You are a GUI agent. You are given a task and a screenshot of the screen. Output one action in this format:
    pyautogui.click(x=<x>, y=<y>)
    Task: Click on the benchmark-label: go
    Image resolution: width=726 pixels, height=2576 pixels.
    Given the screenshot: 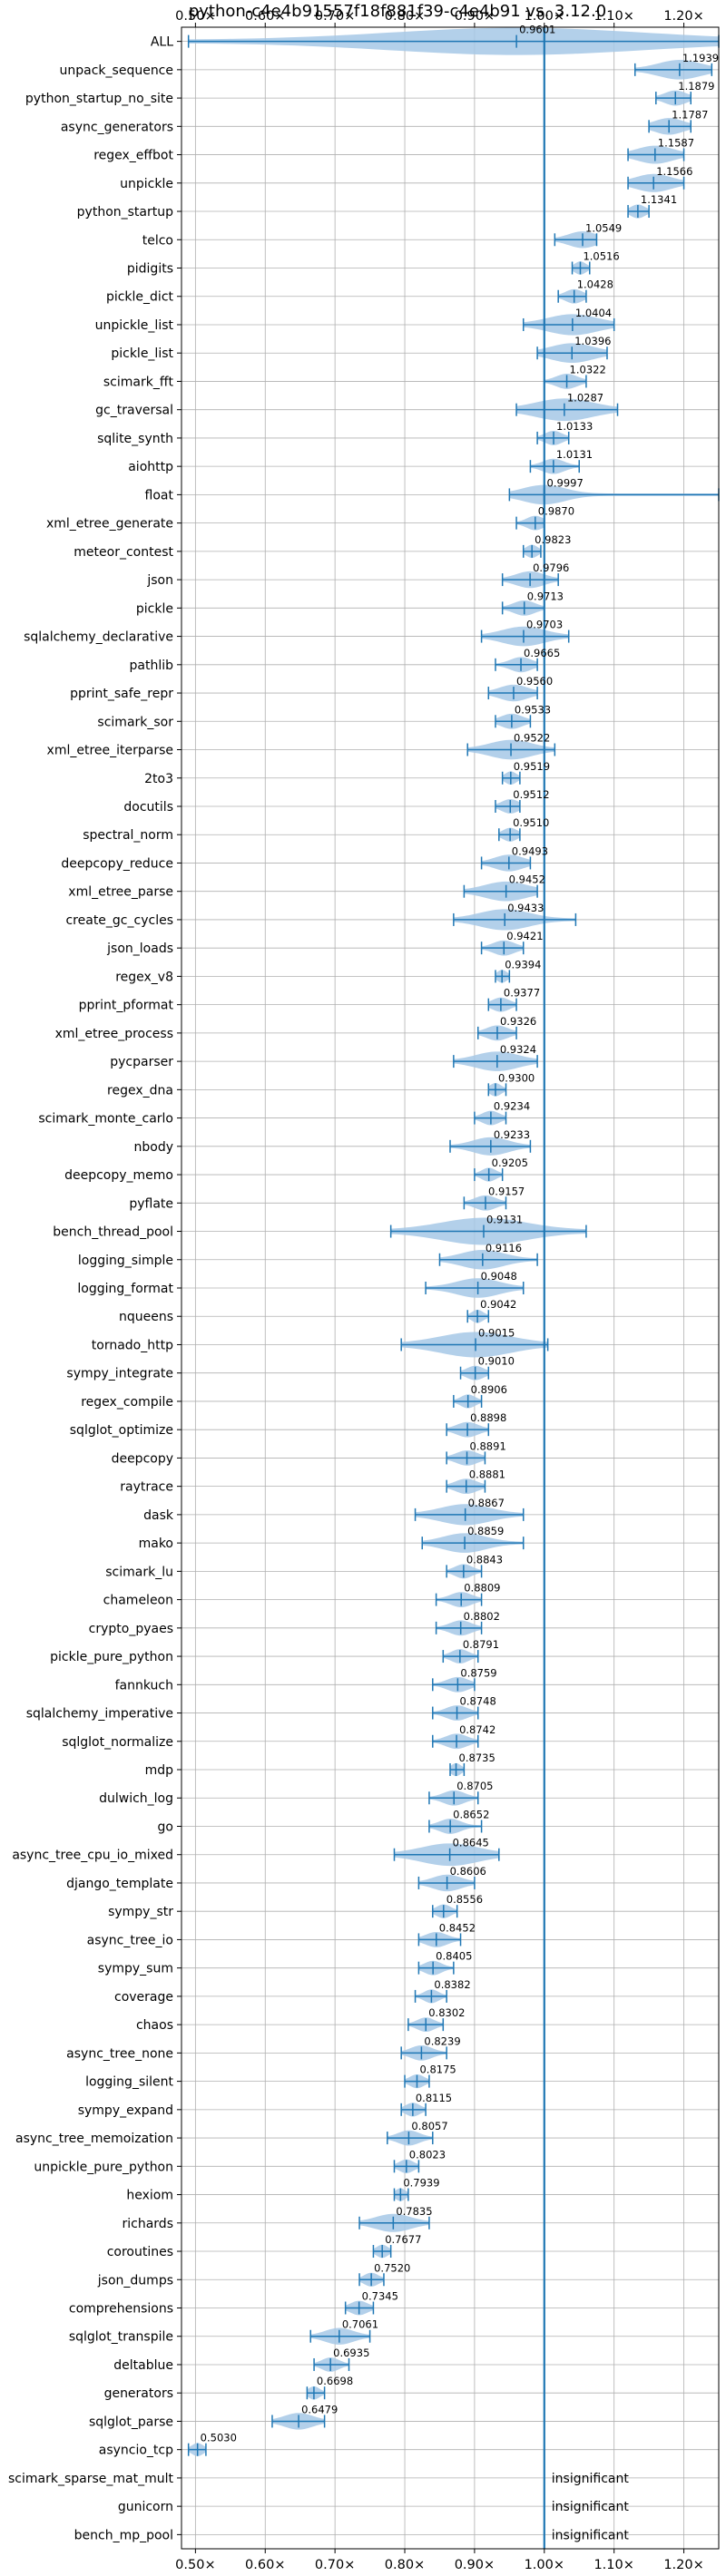 What is the action you would take?
    pyautogui.click(x=165, y=1827)
    